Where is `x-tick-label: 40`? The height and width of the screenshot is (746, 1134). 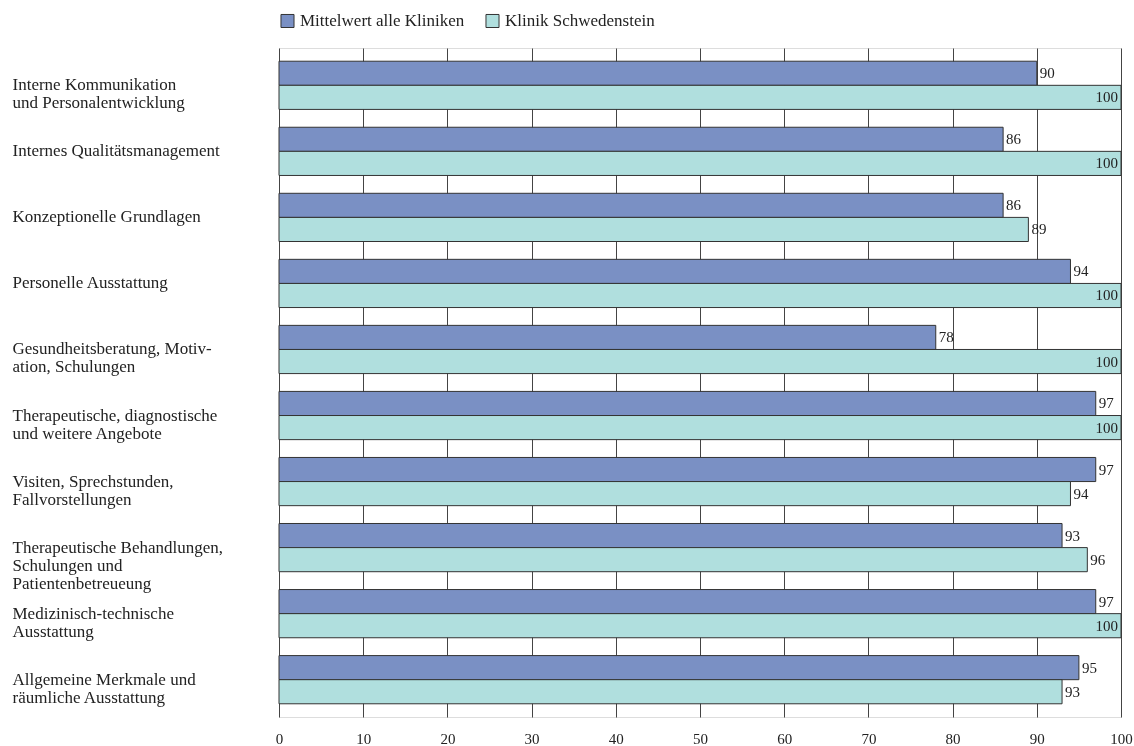 x-tick-label: 40 is located at coordinates (616, 738).